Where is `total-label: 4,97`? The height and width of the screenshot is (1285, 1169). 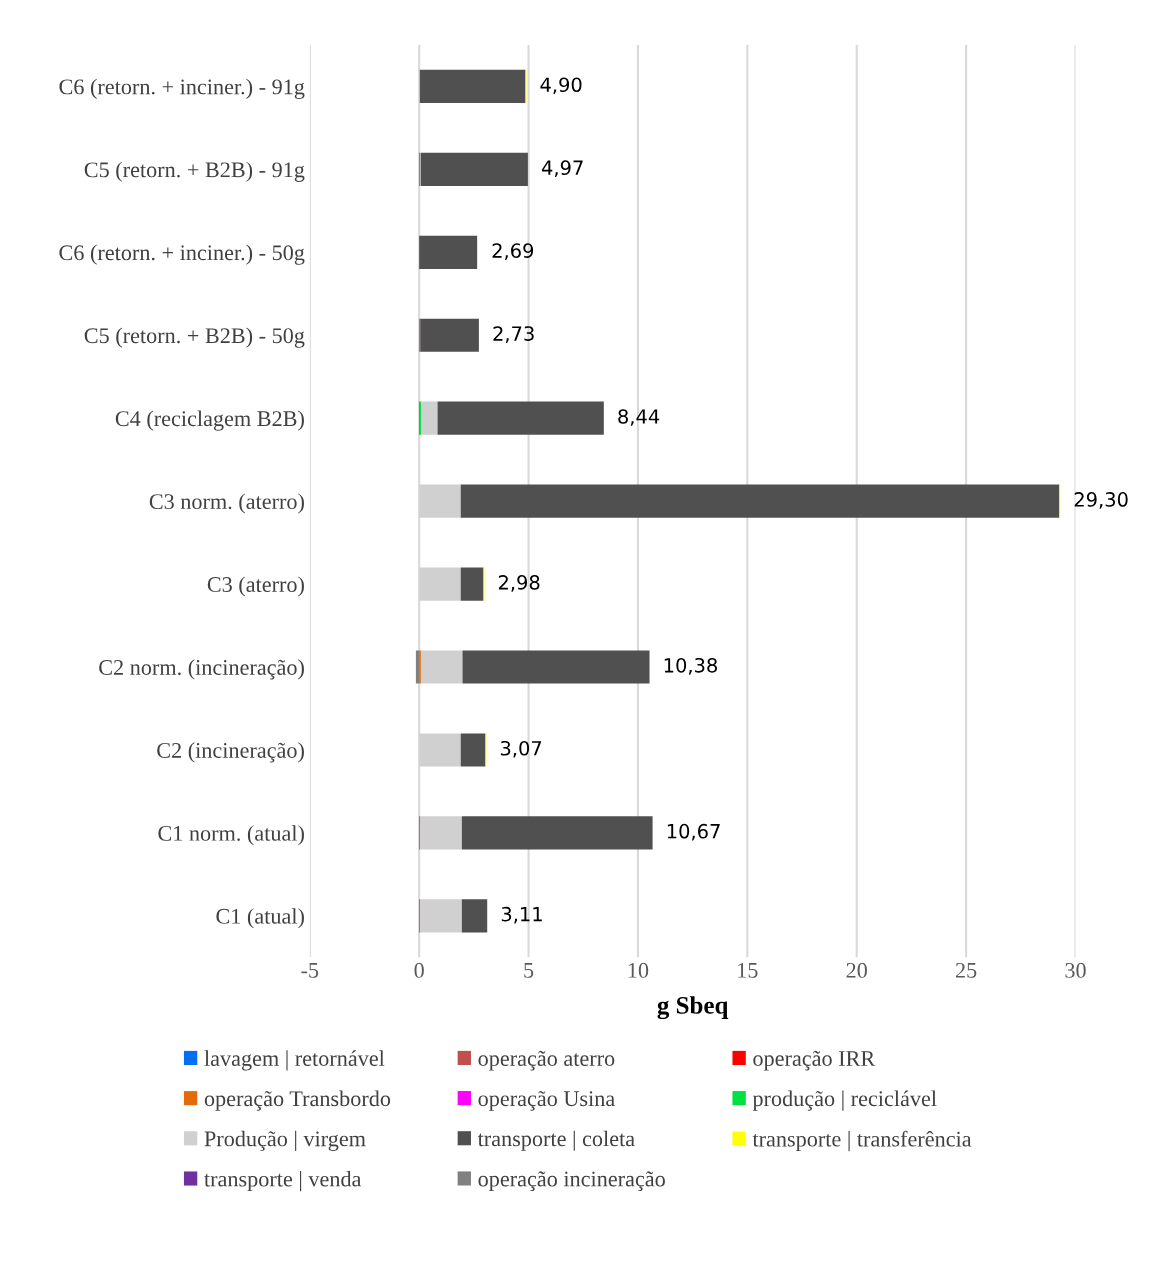
total-label: 4,97 is located at coordinates (562, 169).